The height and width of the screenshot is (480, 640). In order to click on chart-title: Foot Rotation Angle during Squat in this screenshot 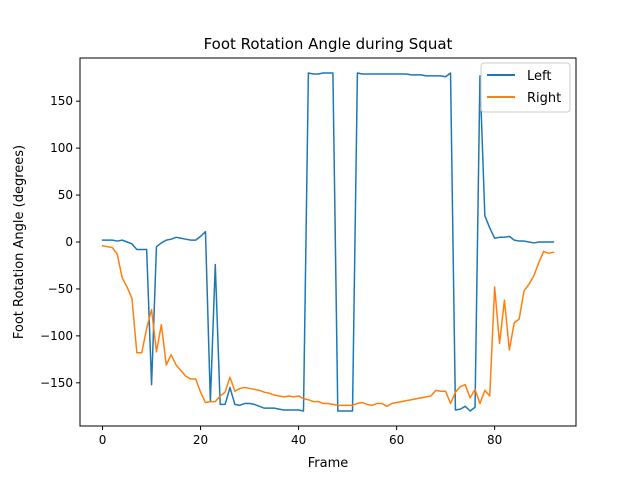, I will do `click(328, 44)`.